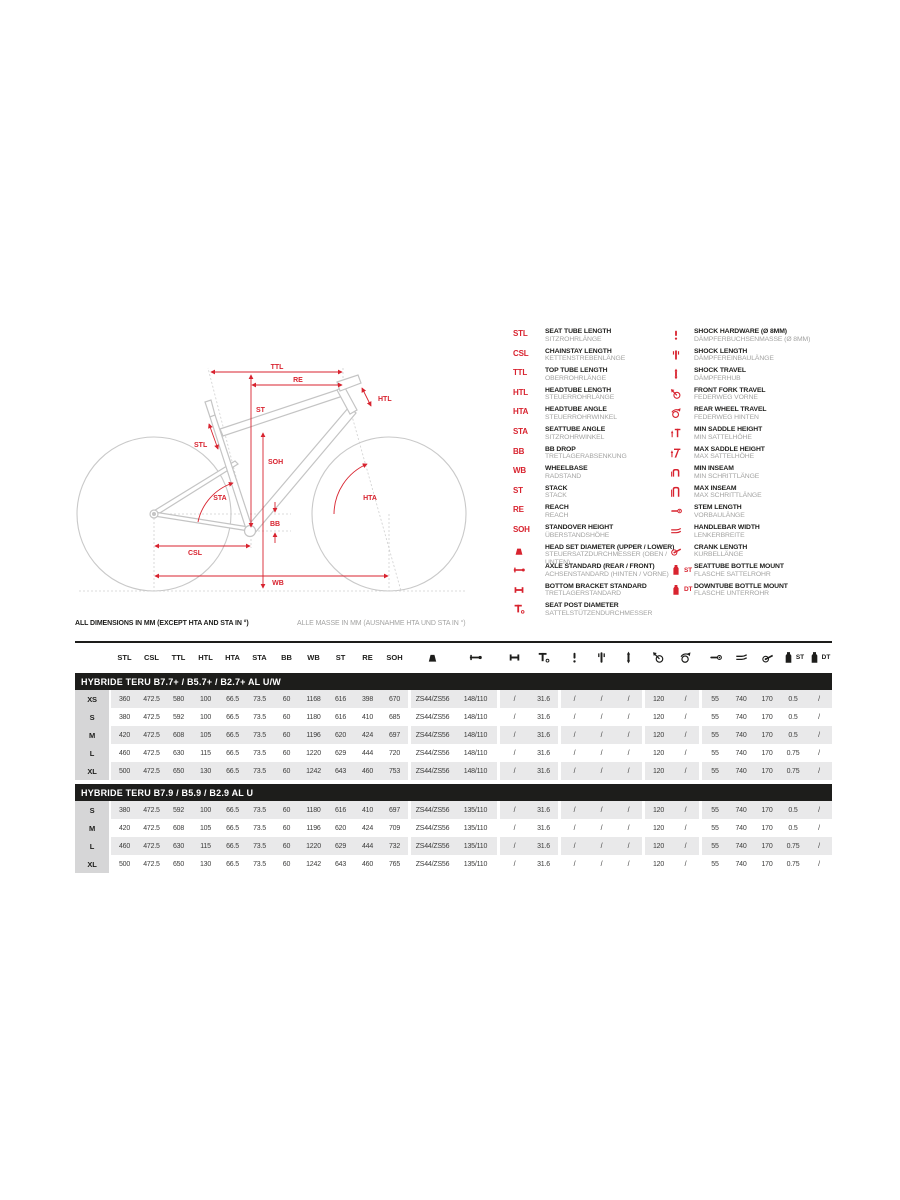 This screenshot has height=1200, width=900. I want to click on table-cell: 753, so click(394, 771).